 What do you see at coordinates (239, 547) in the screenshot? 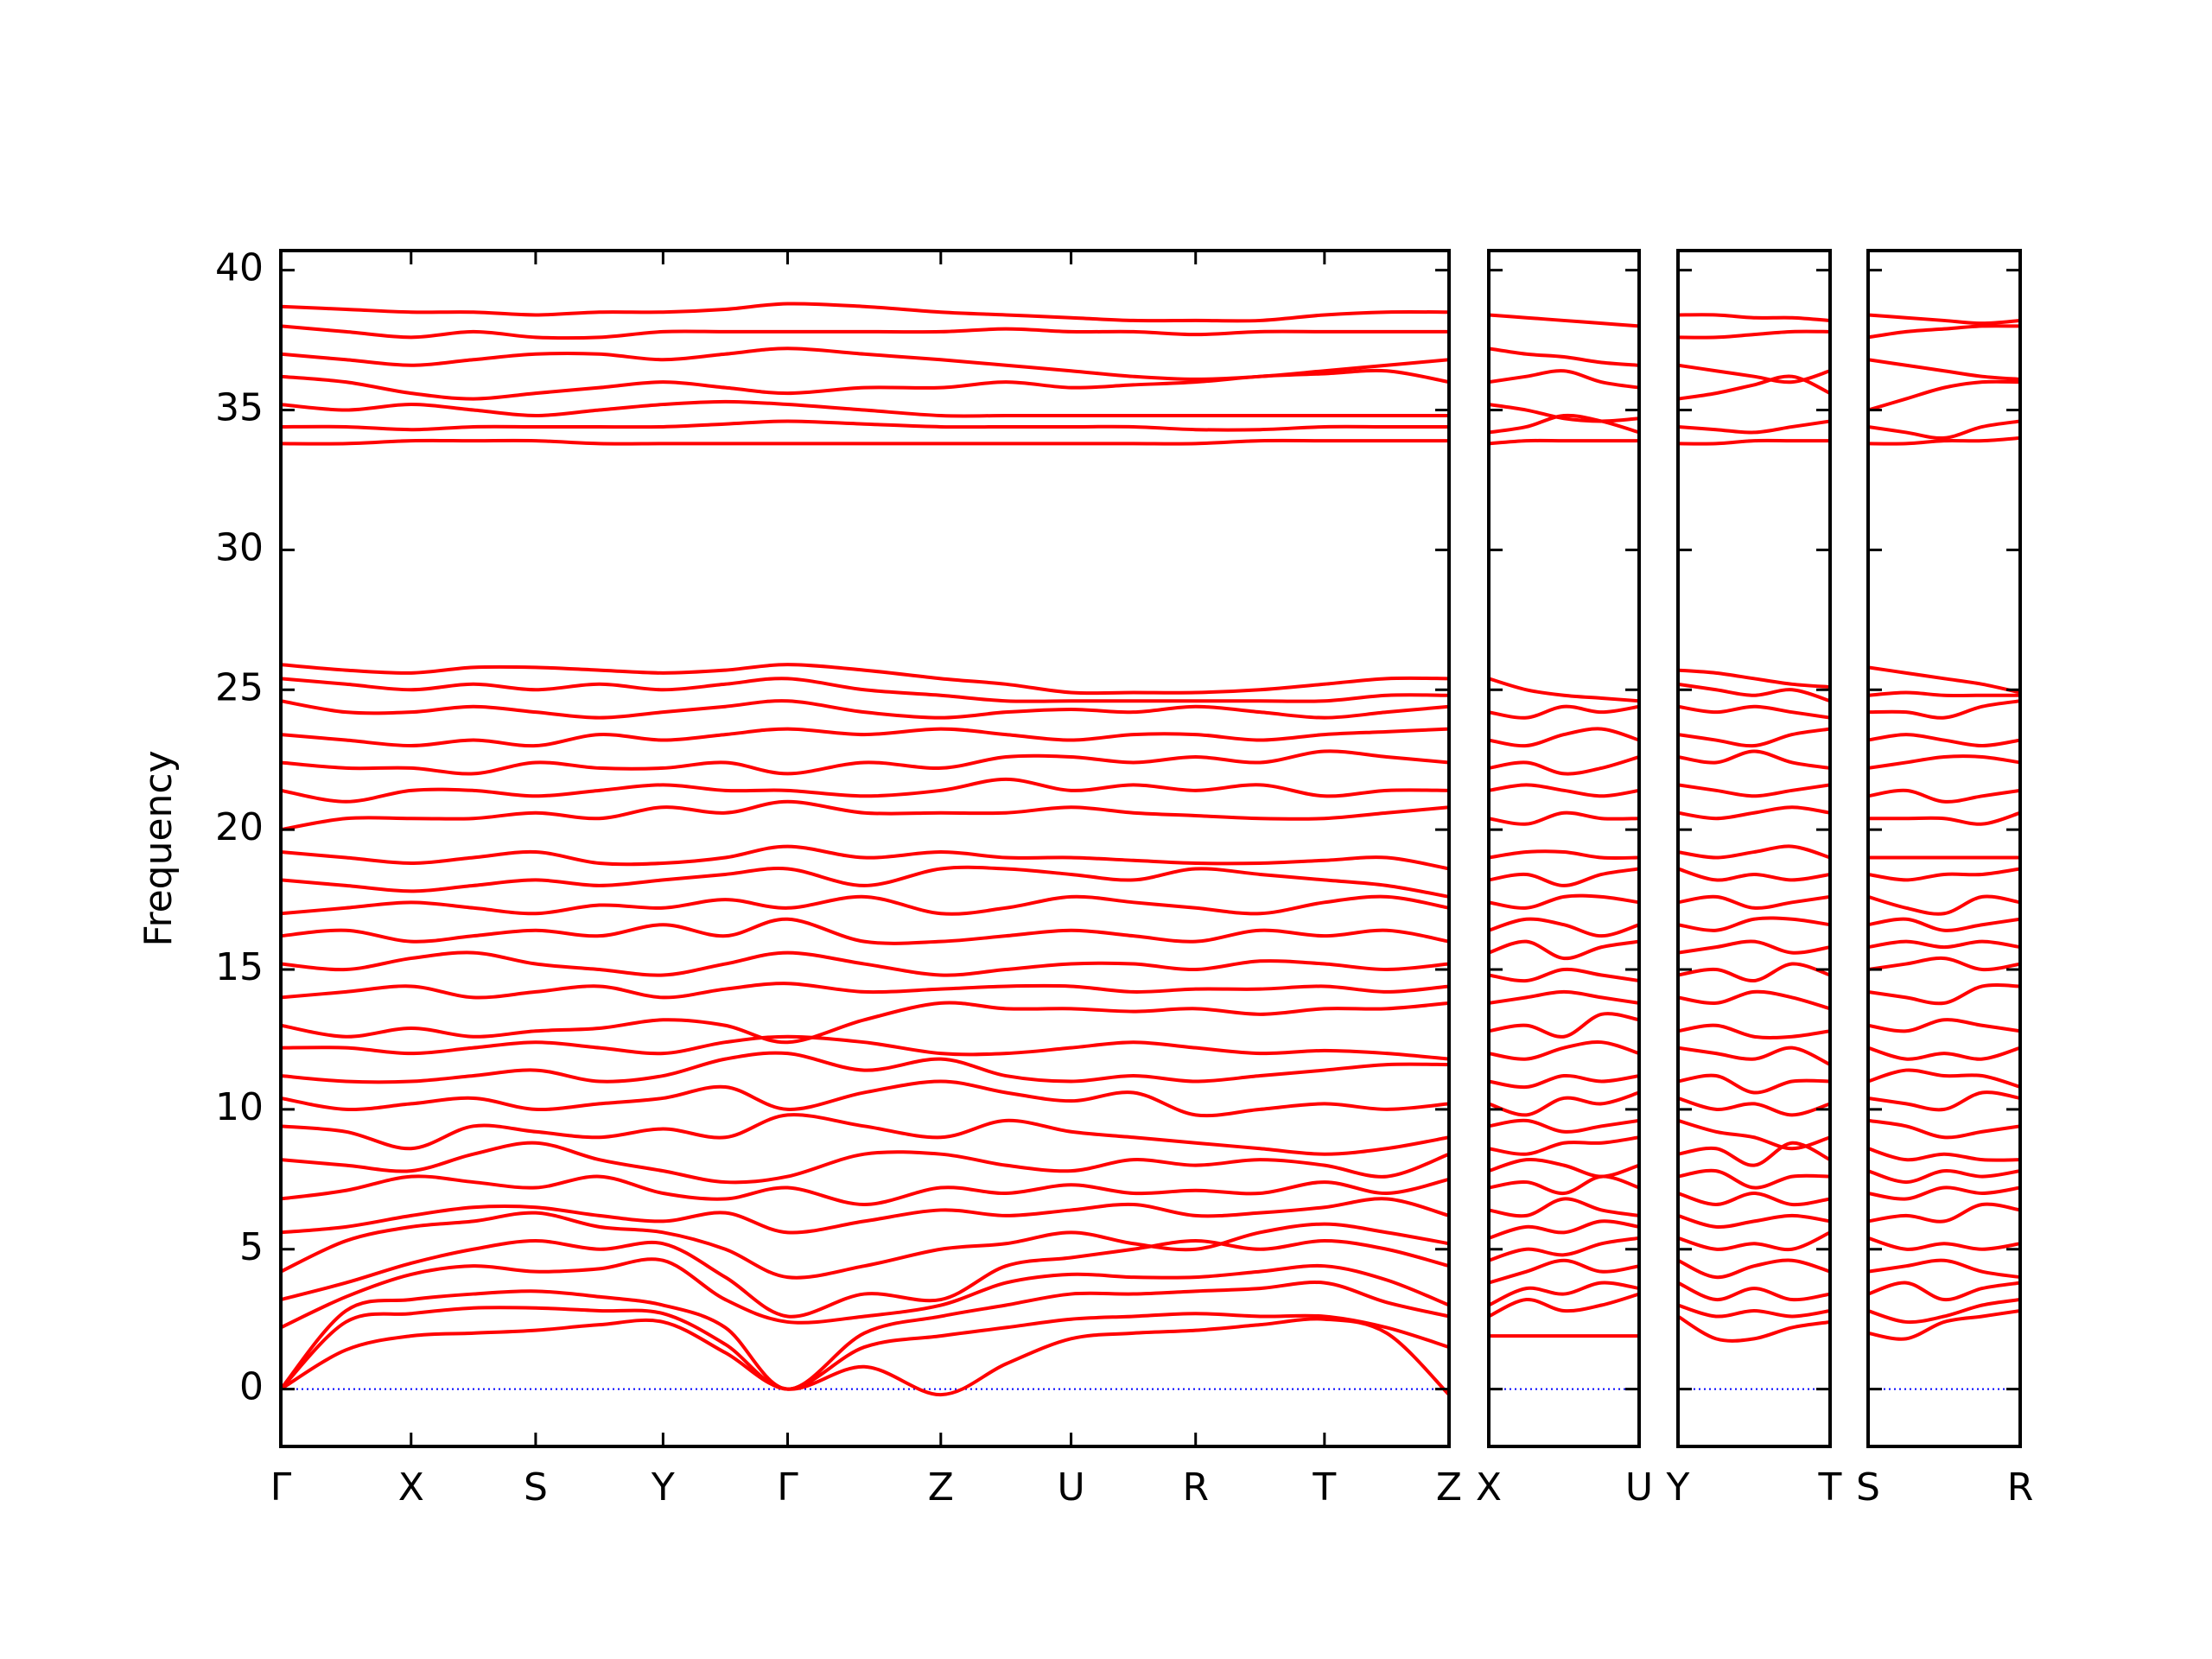
I see `y-tick-label: 30` at bounding box center [239, 547].